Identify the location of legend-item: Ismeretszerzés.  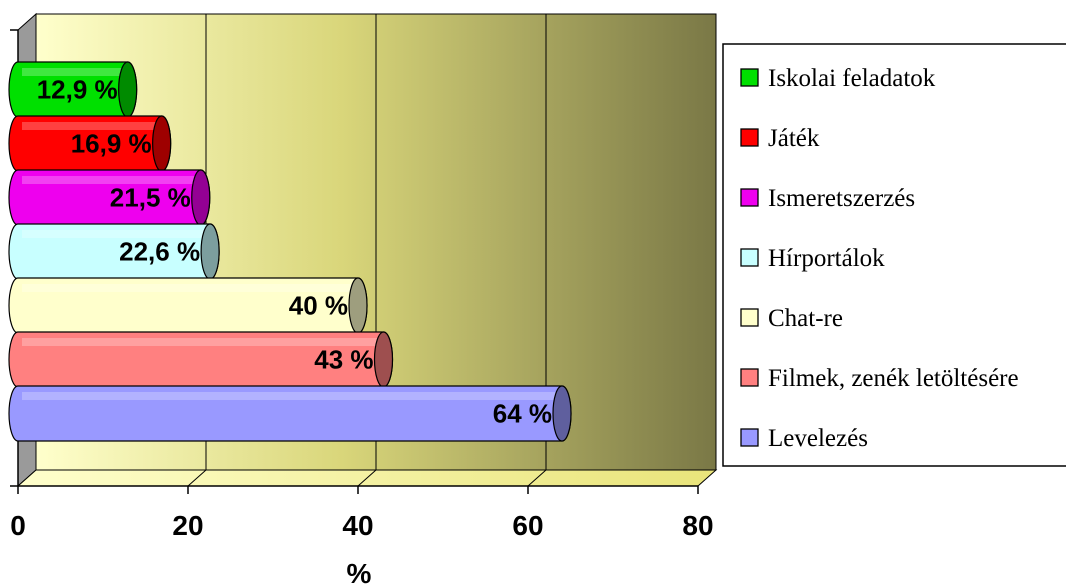
(827, 198).